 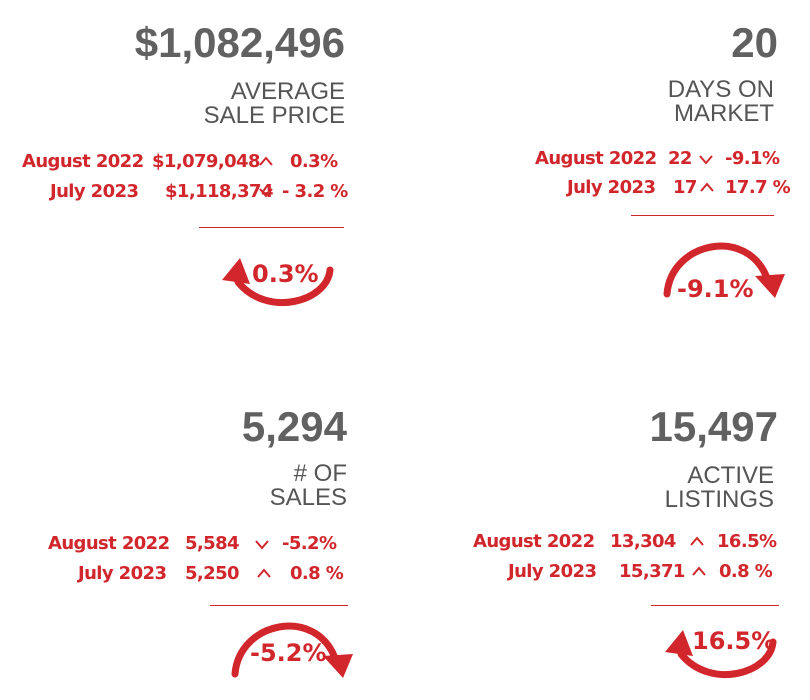 I want to click on stat-label-line: MARKET, so click(x=723, y=113).